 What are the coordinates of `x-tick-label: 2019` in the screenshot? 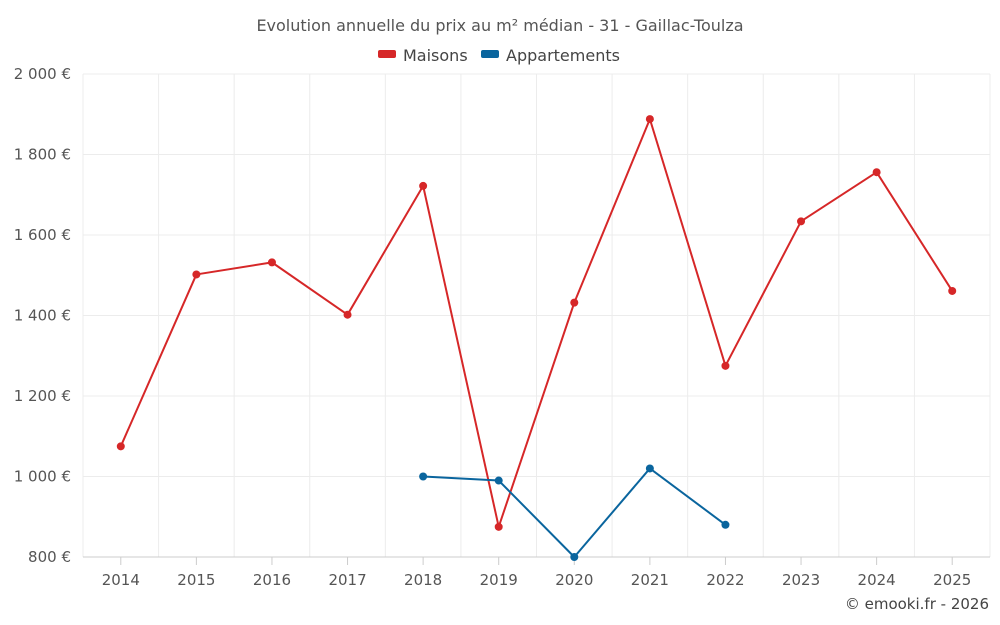 It's located at (499, 580).